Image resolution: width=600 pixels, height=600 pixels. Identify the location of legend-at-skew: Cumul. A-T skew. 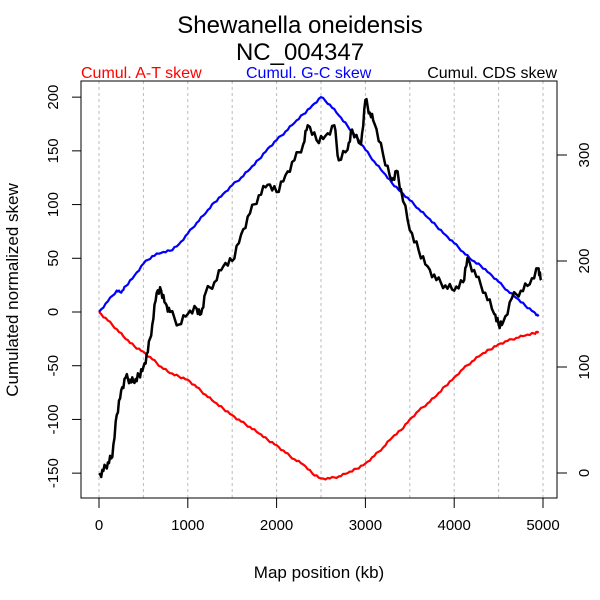
(141, 73).